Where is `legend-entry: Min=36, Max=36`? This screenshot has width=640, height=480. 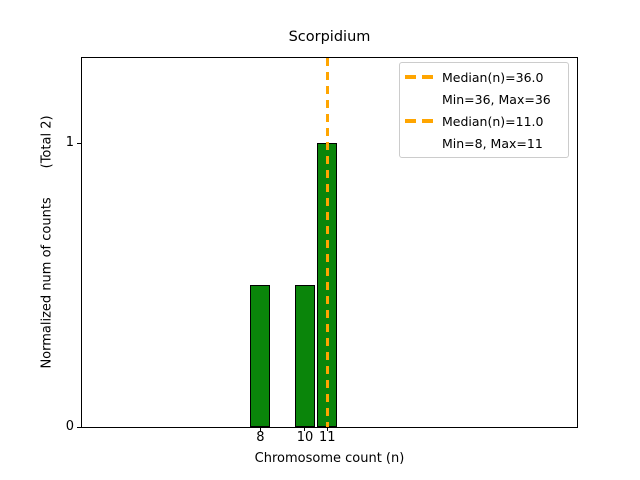
legend-entry: Min=36, Max=36 is located at coordinates (483, 99).